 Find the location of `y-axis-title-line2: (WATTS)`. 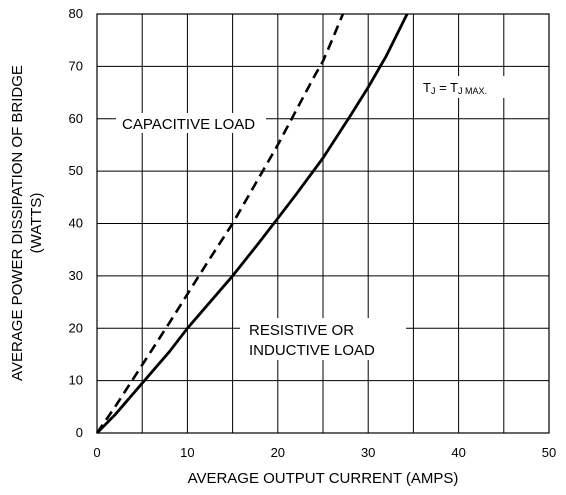

y-axis-title-line2: (WATTS) is located at coordinates (36, 223).